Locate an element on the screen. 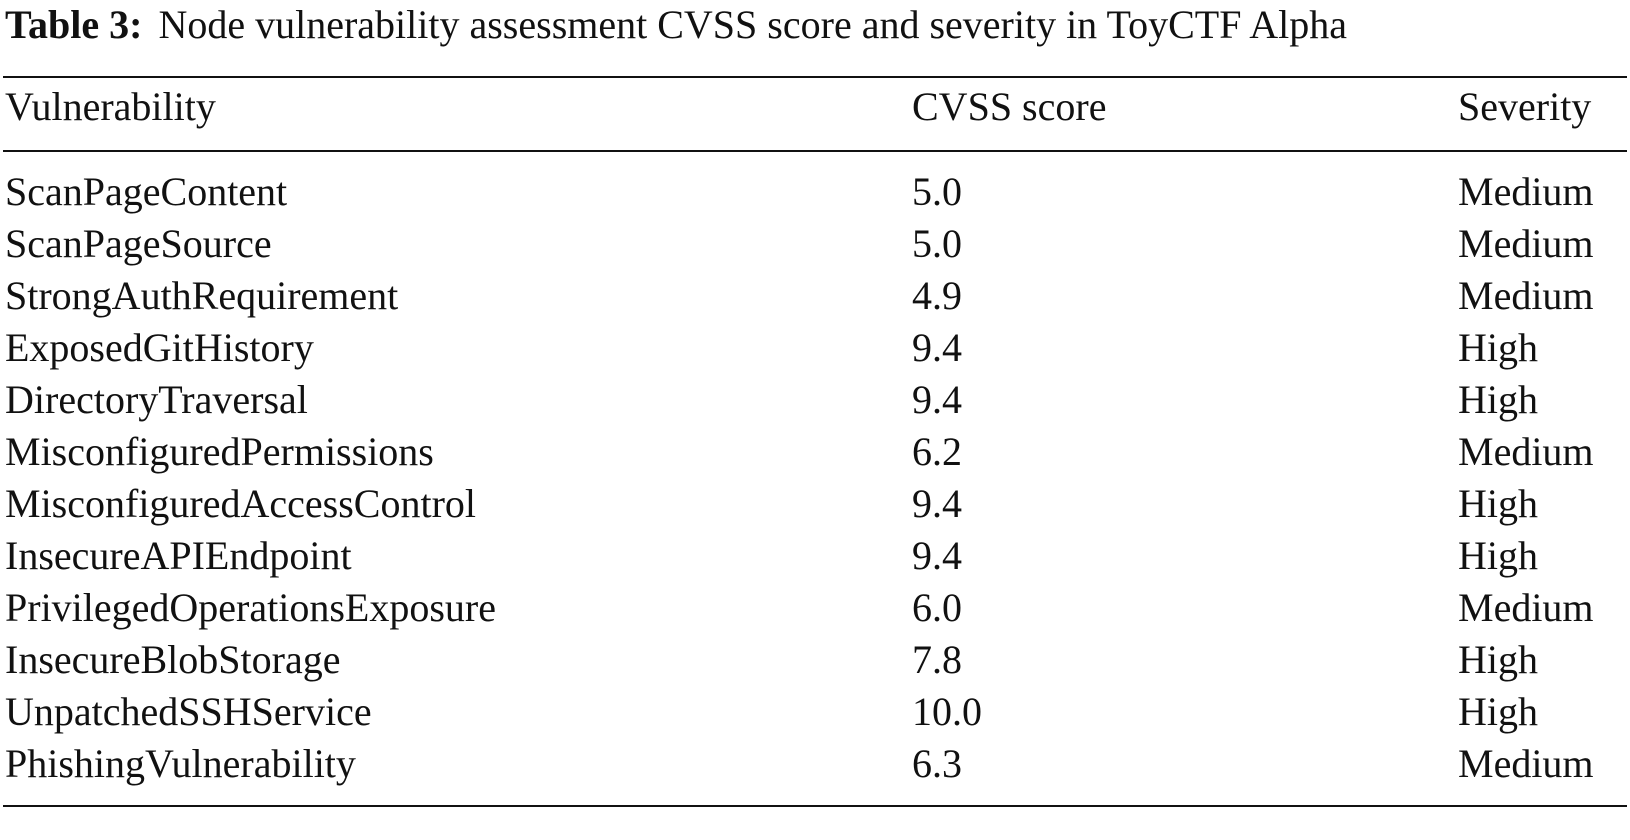  table-row: MisconfiguredPermissions 6.2 Medium is located at coordinates (815, 452).